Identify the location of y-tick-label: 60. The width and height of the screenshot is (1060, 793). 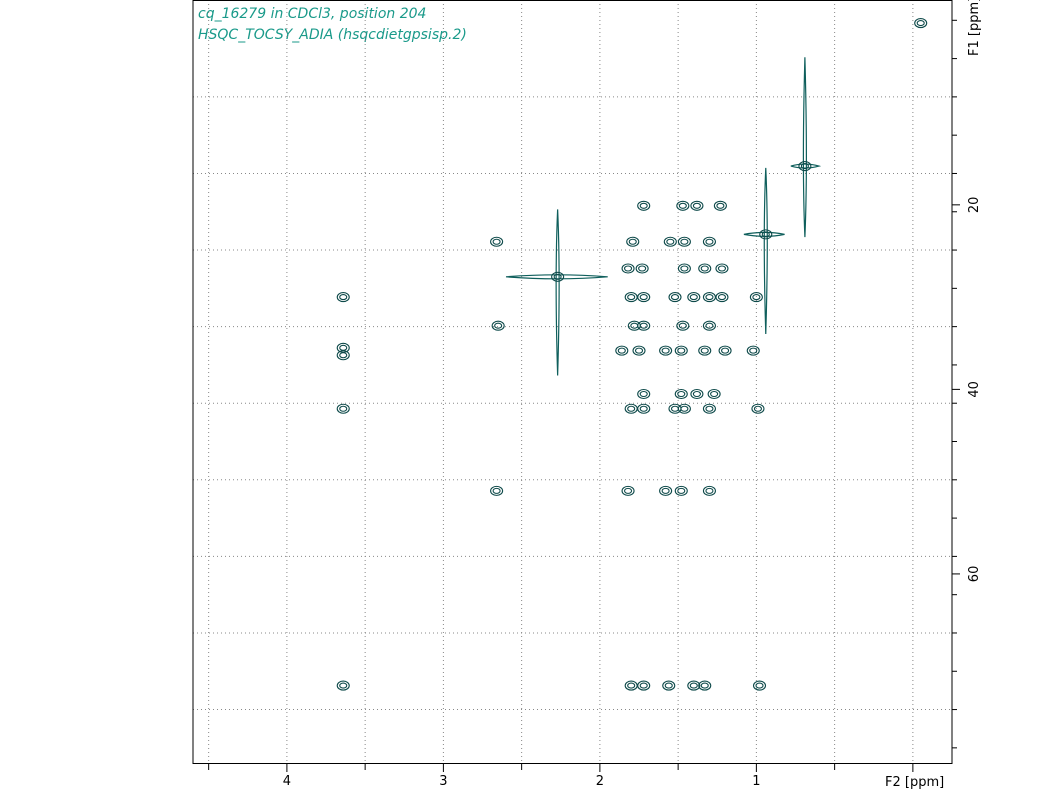
(974, 574).